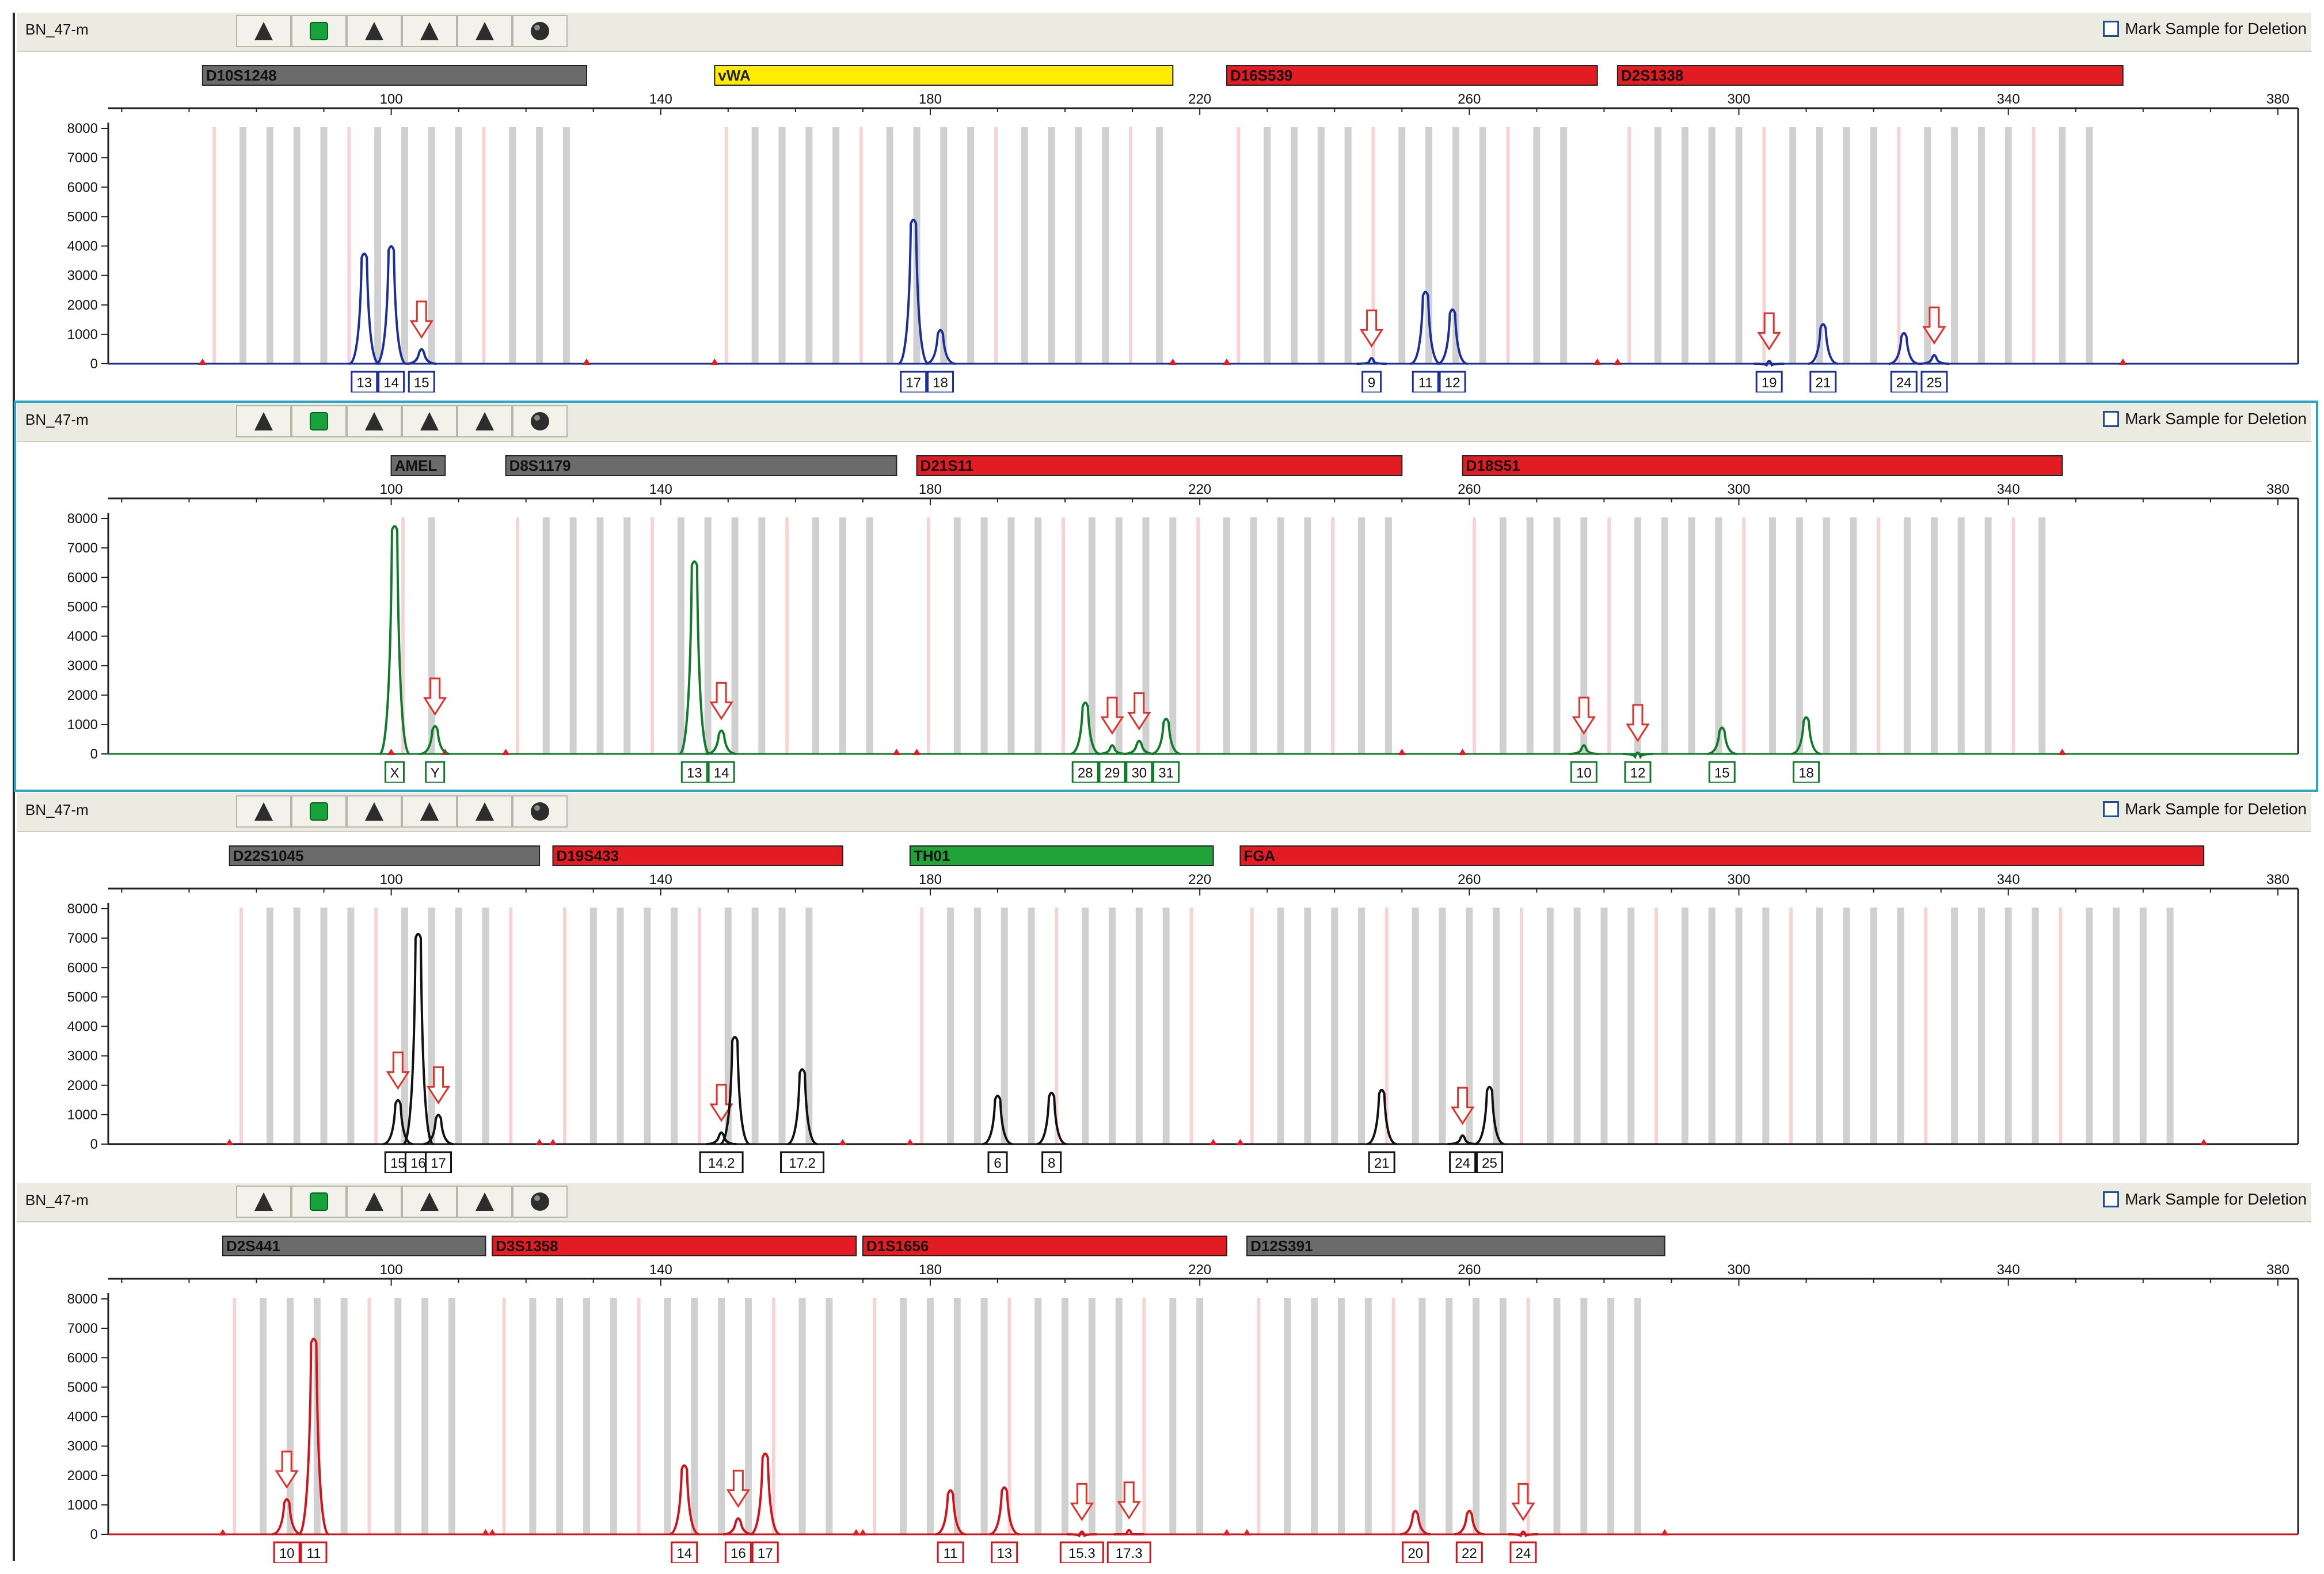 This screenshot has width=2324, height=1574. What do you see at coordinates (1051, 1163) in the screenshot?
I see `allele-label: 8` at bounding box center [1051, 1163].